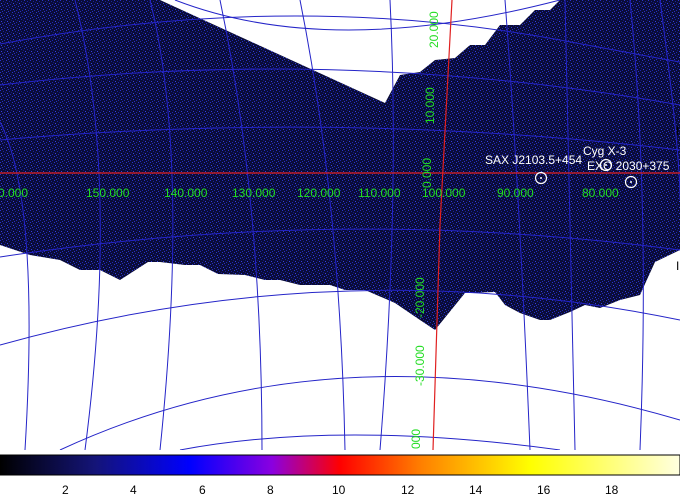 This screenshot has width=680, height=499. Describe the element at coordinates (425, 230) in the screenshot. I see `latitude-labels: 20.000 10.000 0.000 -20.000 -30.000 000` at that location.